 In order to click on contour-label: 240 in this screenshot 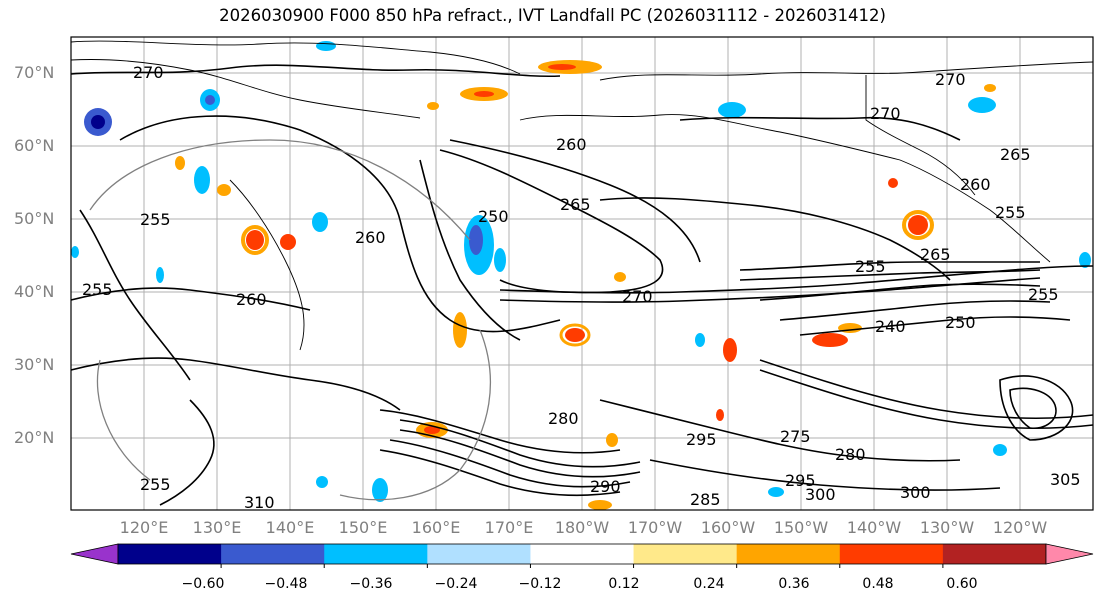, I will do `click(890, 326)`.